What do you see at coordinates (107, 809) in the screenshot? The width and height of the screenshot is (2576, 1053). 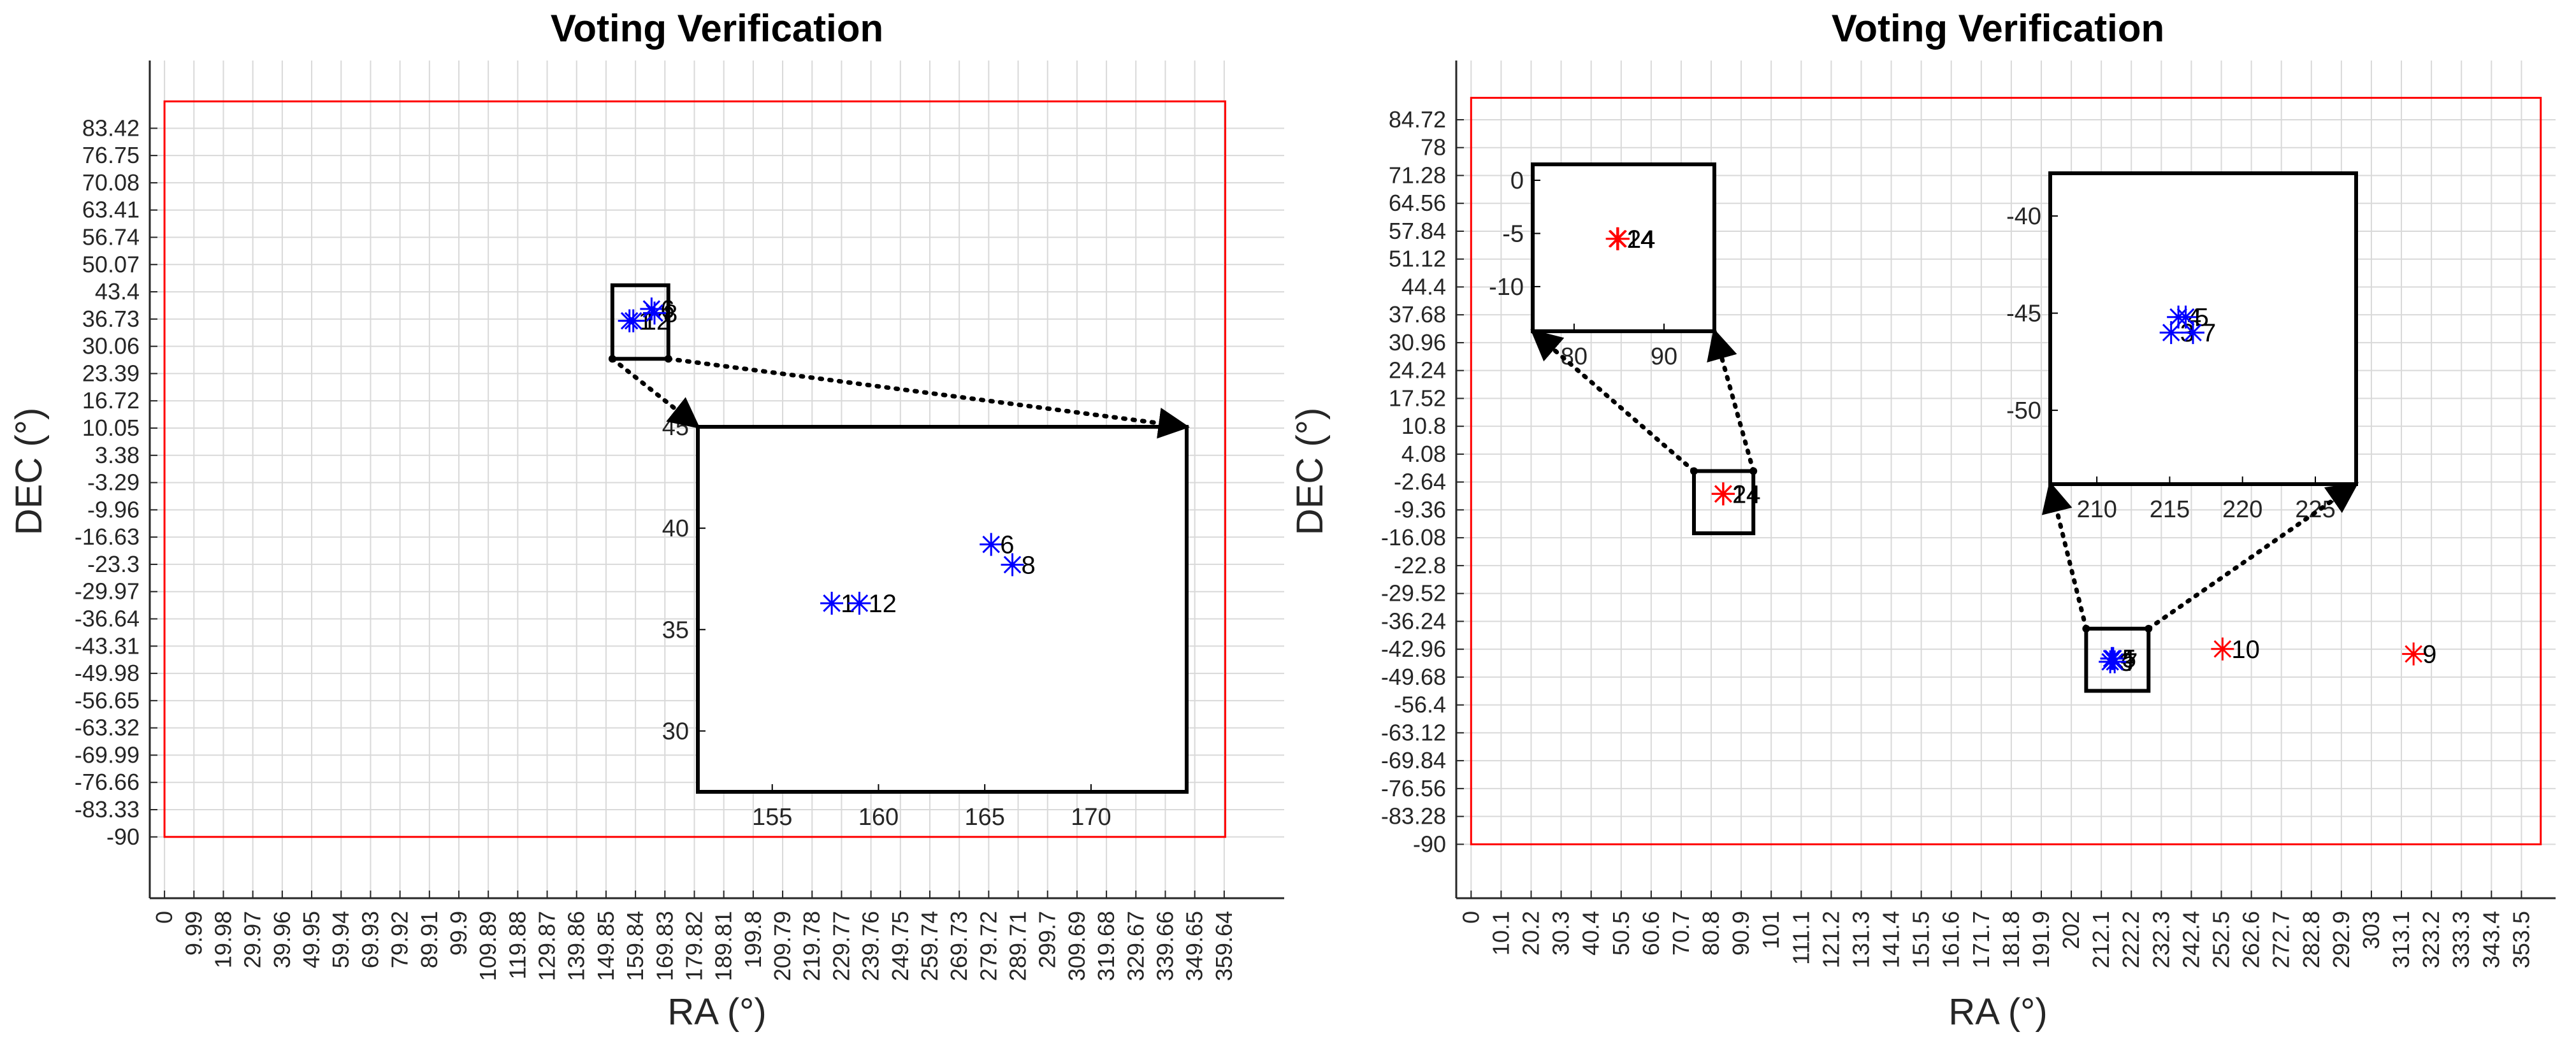 I see `y-tick-label: -83.33` at bounding box center [107, 809].